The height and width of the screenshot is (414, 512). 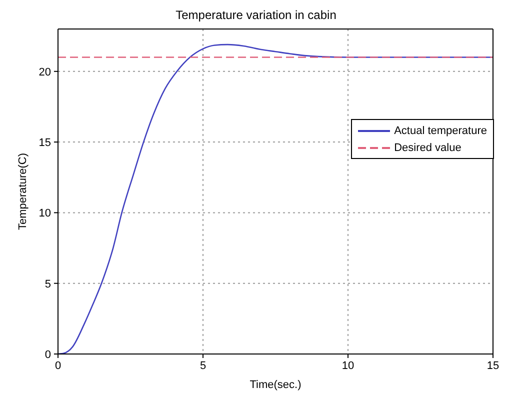 What do you see at coordinates (256, 16) in the screenshot?
I see `chart-title: Temperature variation in cabin` at bounding box center [256, 16].